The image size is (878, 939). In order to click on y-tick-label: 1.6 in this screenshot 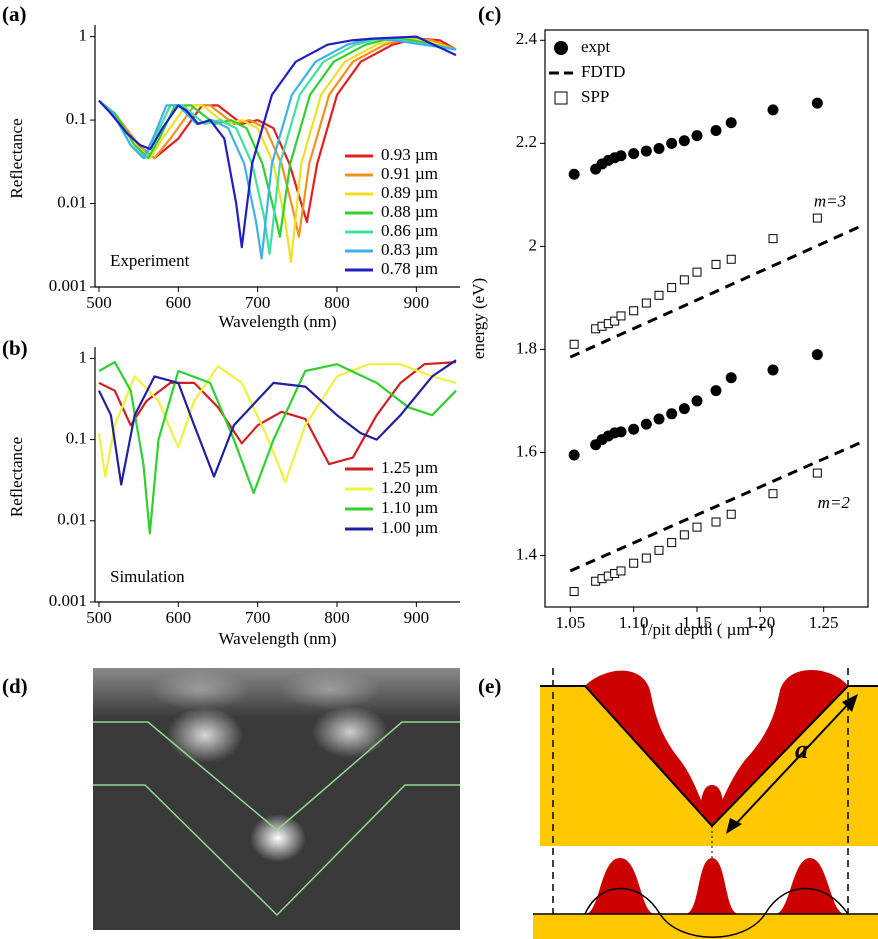, I will do `click(526, 450)`.